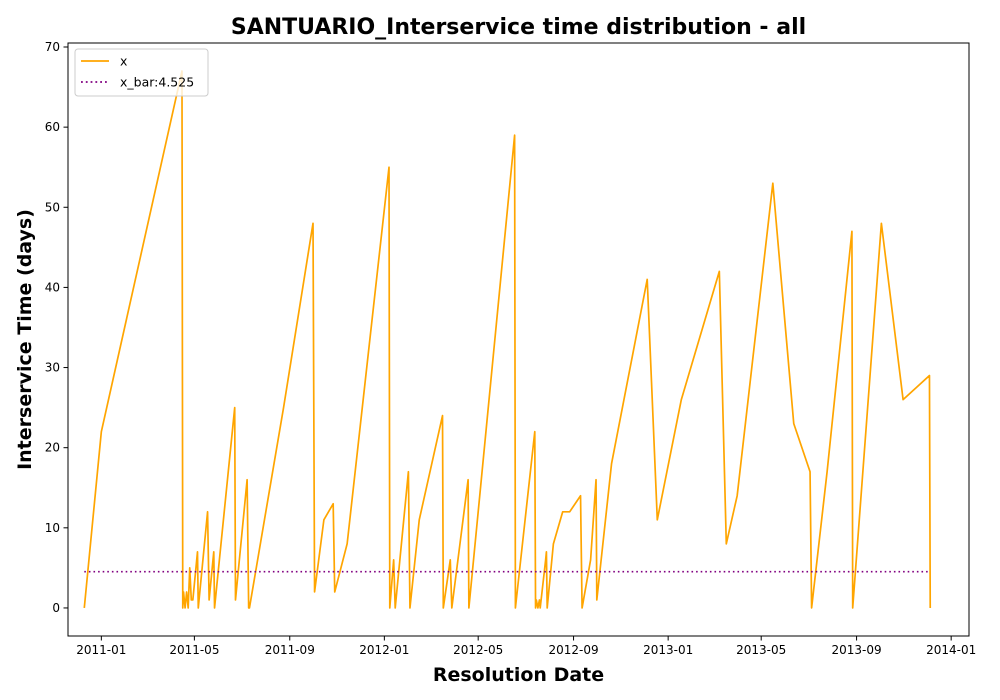  I want to click on x-tick-label: 2013-09, so click(856, 650).